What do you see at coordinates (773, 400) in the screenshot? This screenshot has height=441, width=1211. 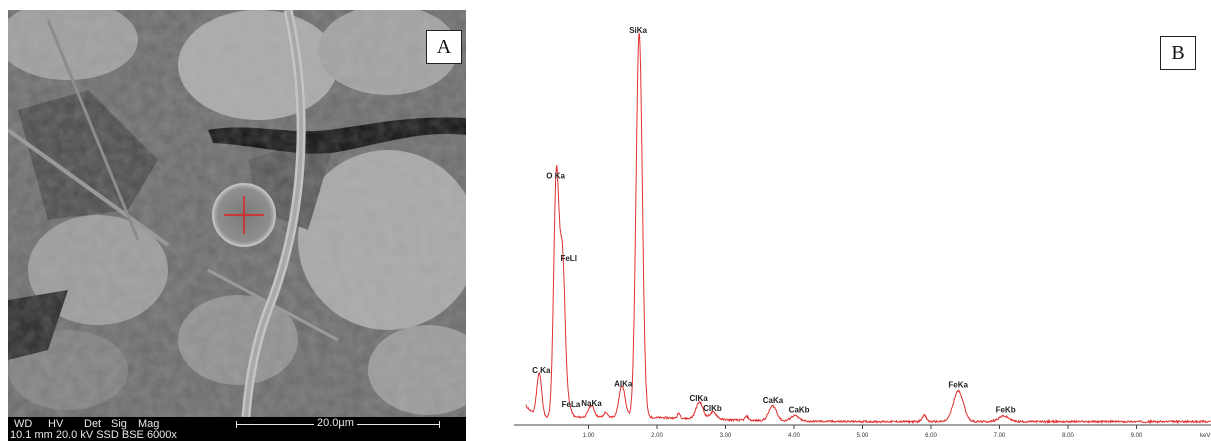 I see `peak-label: CaKa` at bounding box center [773, 400].